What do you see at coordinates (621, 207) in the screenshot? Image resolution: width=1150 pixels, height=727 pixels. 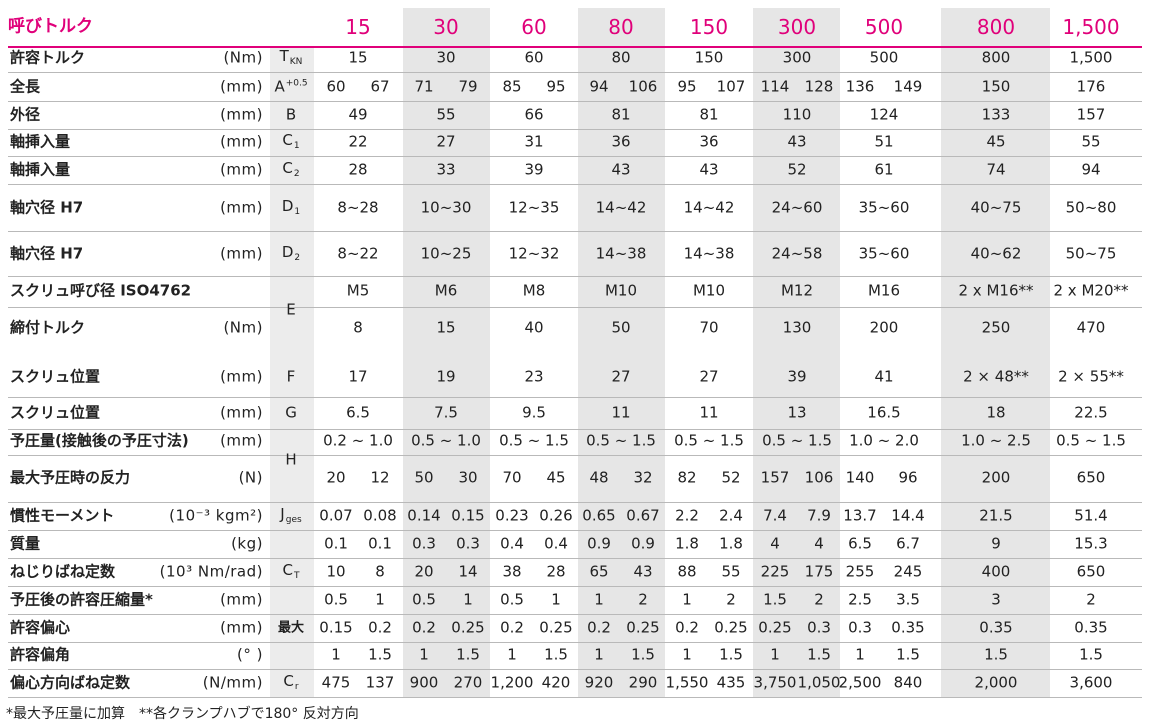 I see `value-cell: 14~42` at bounding box center [621, 207].